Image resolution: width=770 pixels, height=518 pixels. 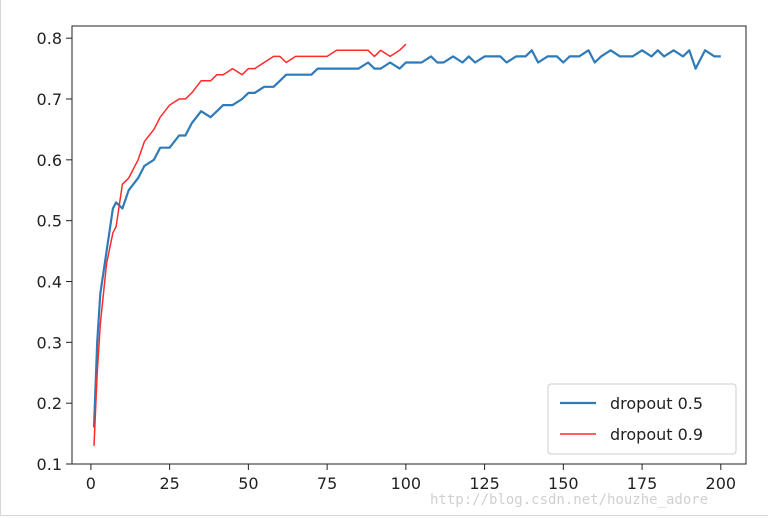 What do you see at coordinates (49, 464) in the screenshot?
I see `y-tick-label: 0.1` at bounding box center [49, 464].